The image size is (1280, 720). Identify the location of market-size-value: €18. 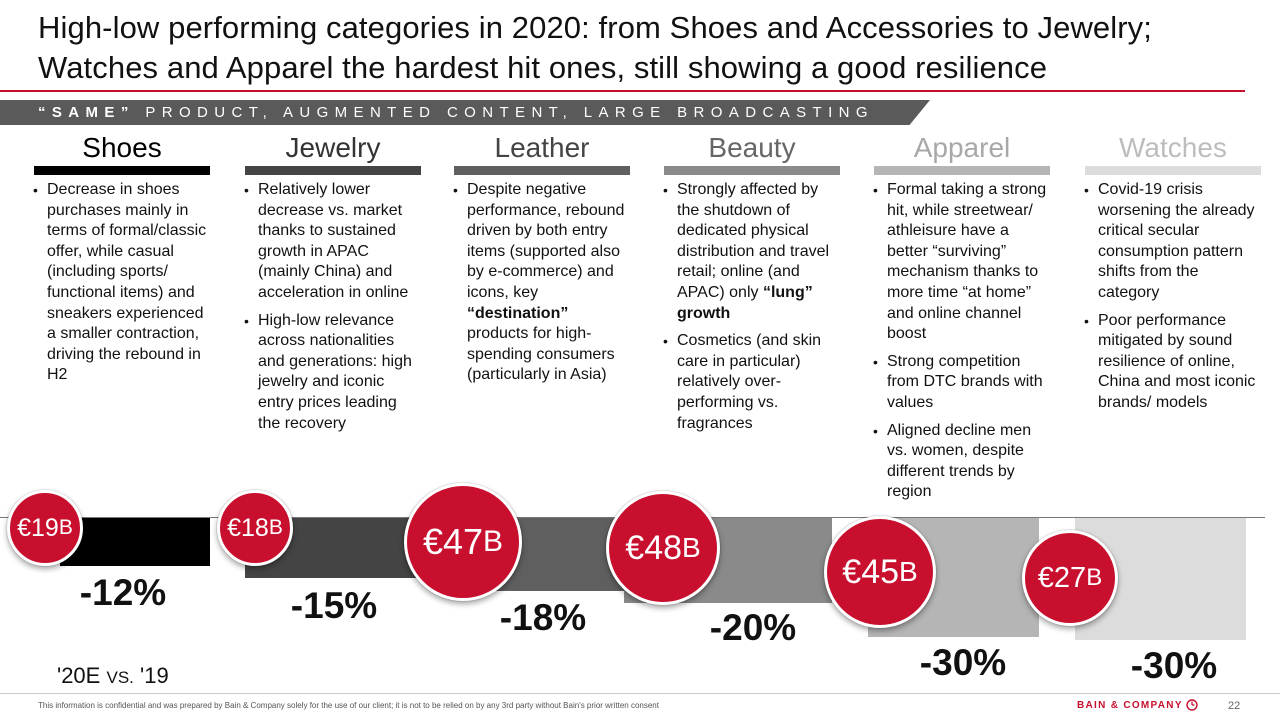
(248, 527).